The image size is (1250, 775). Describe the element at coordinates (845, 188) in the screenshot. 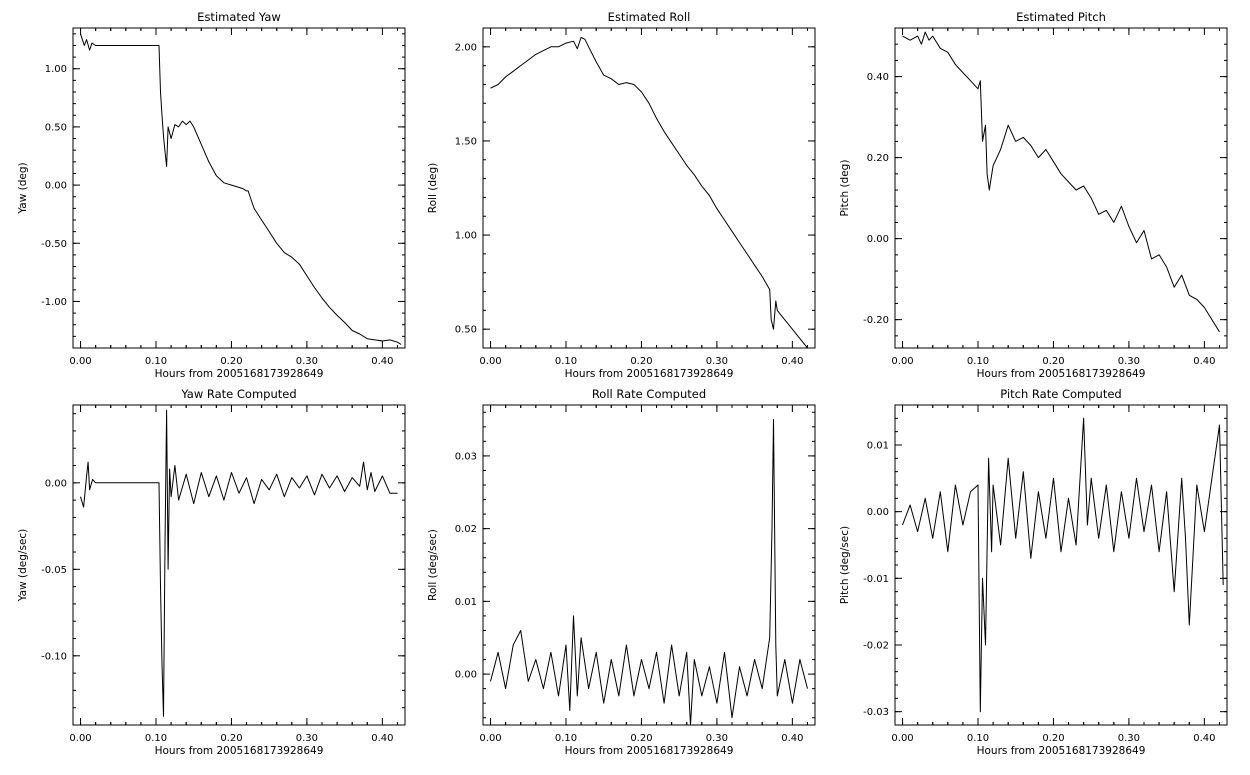

I see `y-axis-label: Pitch (deg)` at that location.